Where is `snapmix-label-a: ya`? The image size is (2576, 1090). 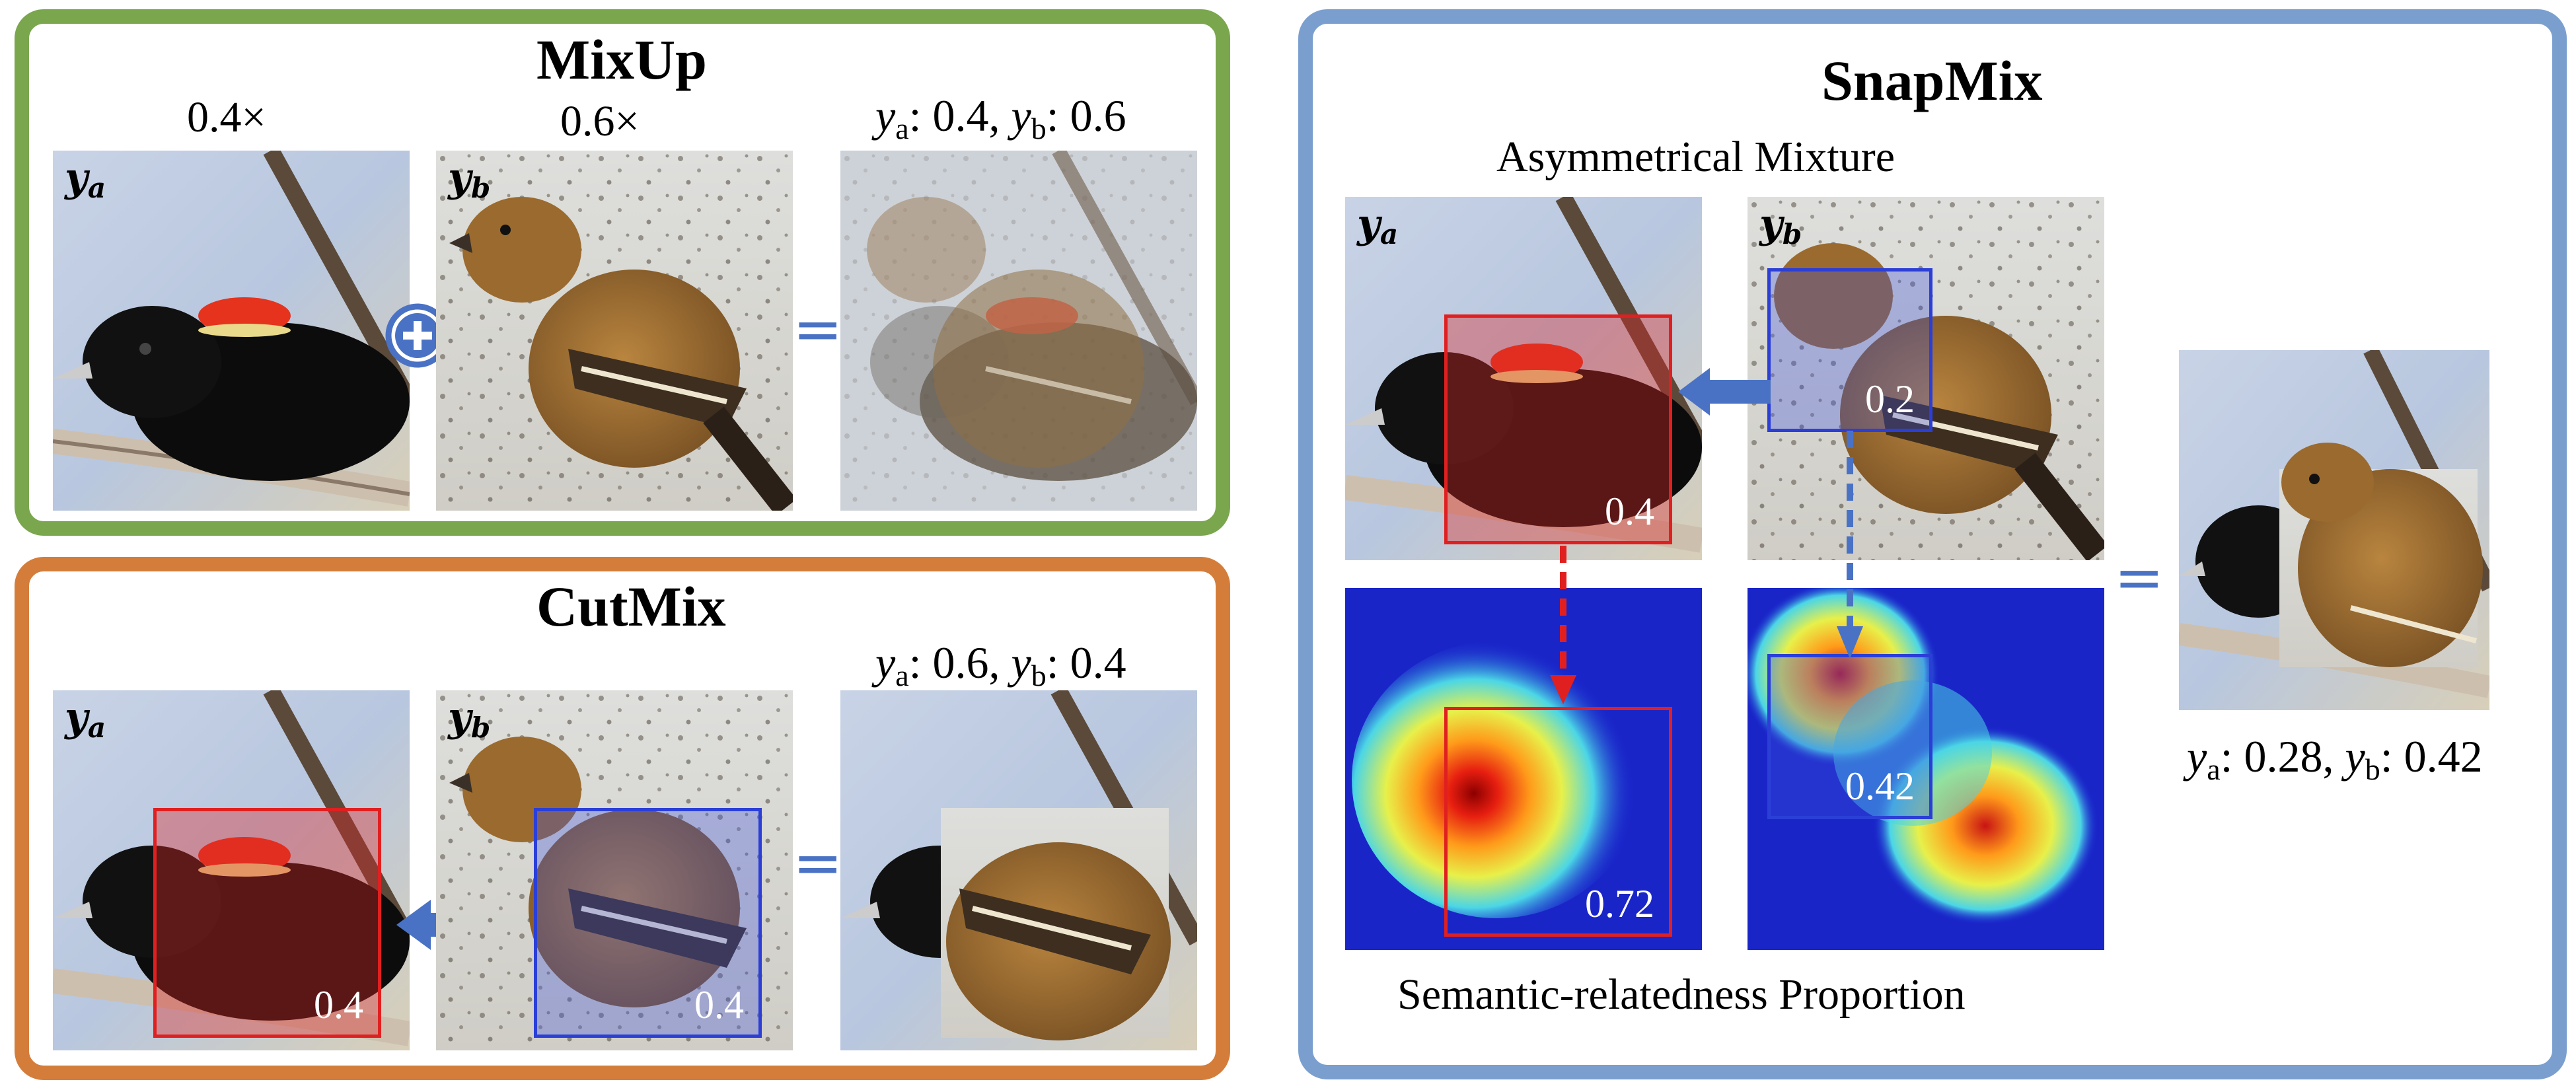 snapmix-label-a: ya is located at coordinates (1378, 226).